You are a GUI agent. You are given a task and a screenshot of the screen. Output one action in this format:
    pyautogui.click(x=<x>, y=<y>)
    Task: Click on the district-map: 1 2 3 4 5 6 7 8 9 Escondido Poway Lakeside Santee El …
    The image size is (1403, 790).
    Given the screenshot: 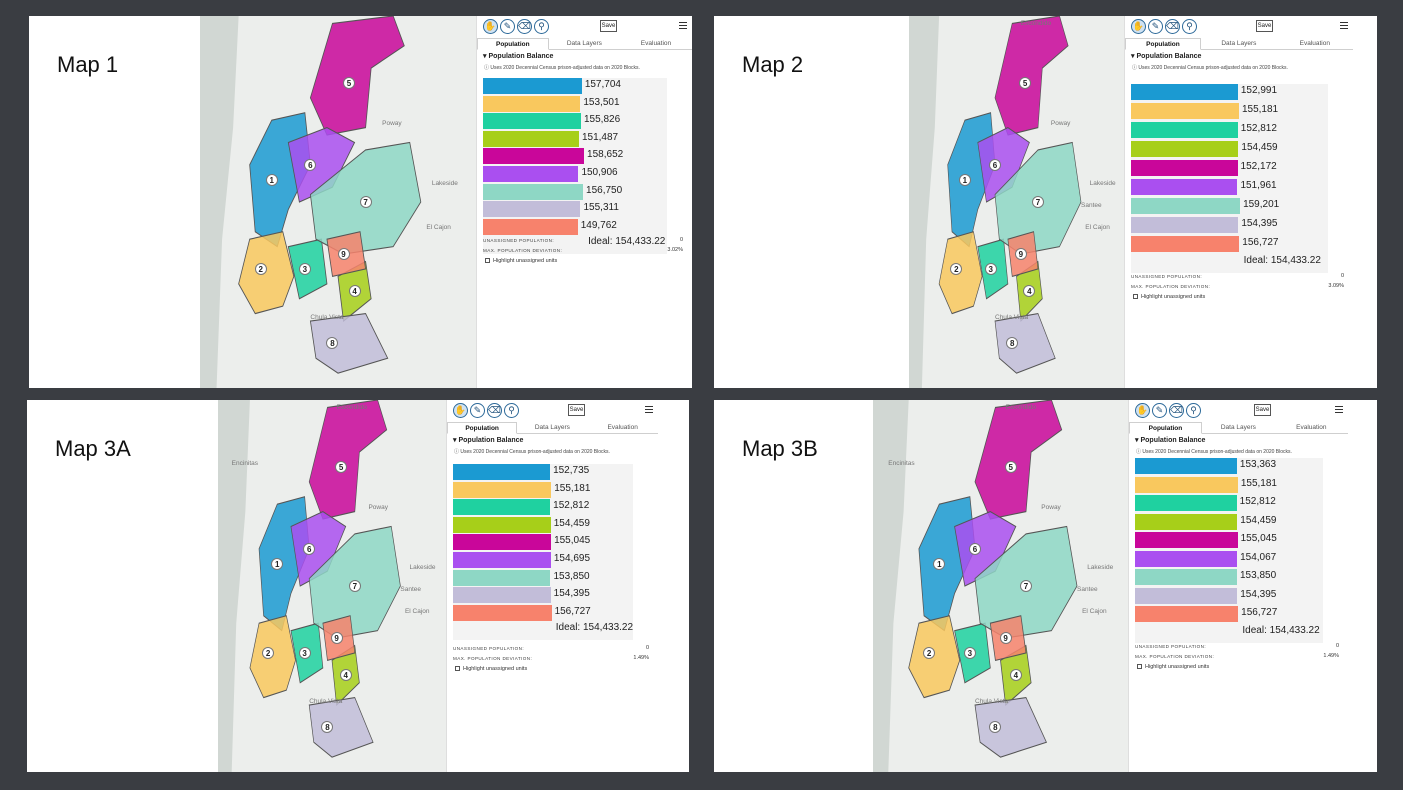 What is the action you would take?
    pyautogui.click(x=1016, y=202)
    